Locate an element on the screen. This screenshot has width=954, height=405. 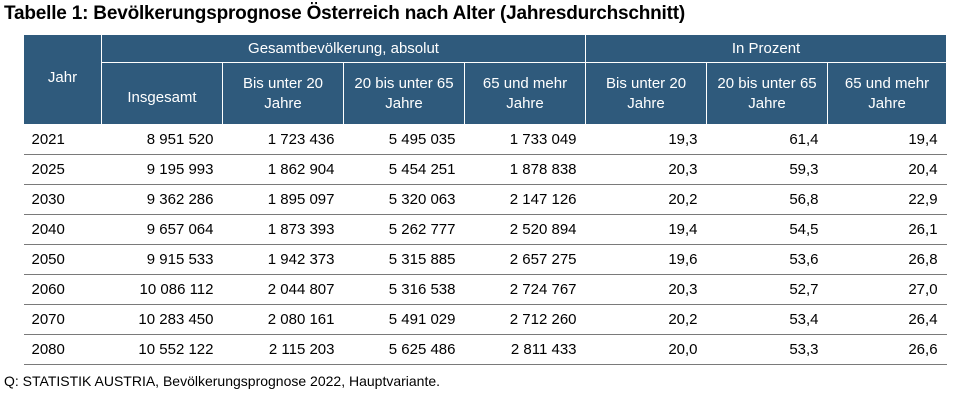
year-cell: 2025 is located at coordinates (62, 169).